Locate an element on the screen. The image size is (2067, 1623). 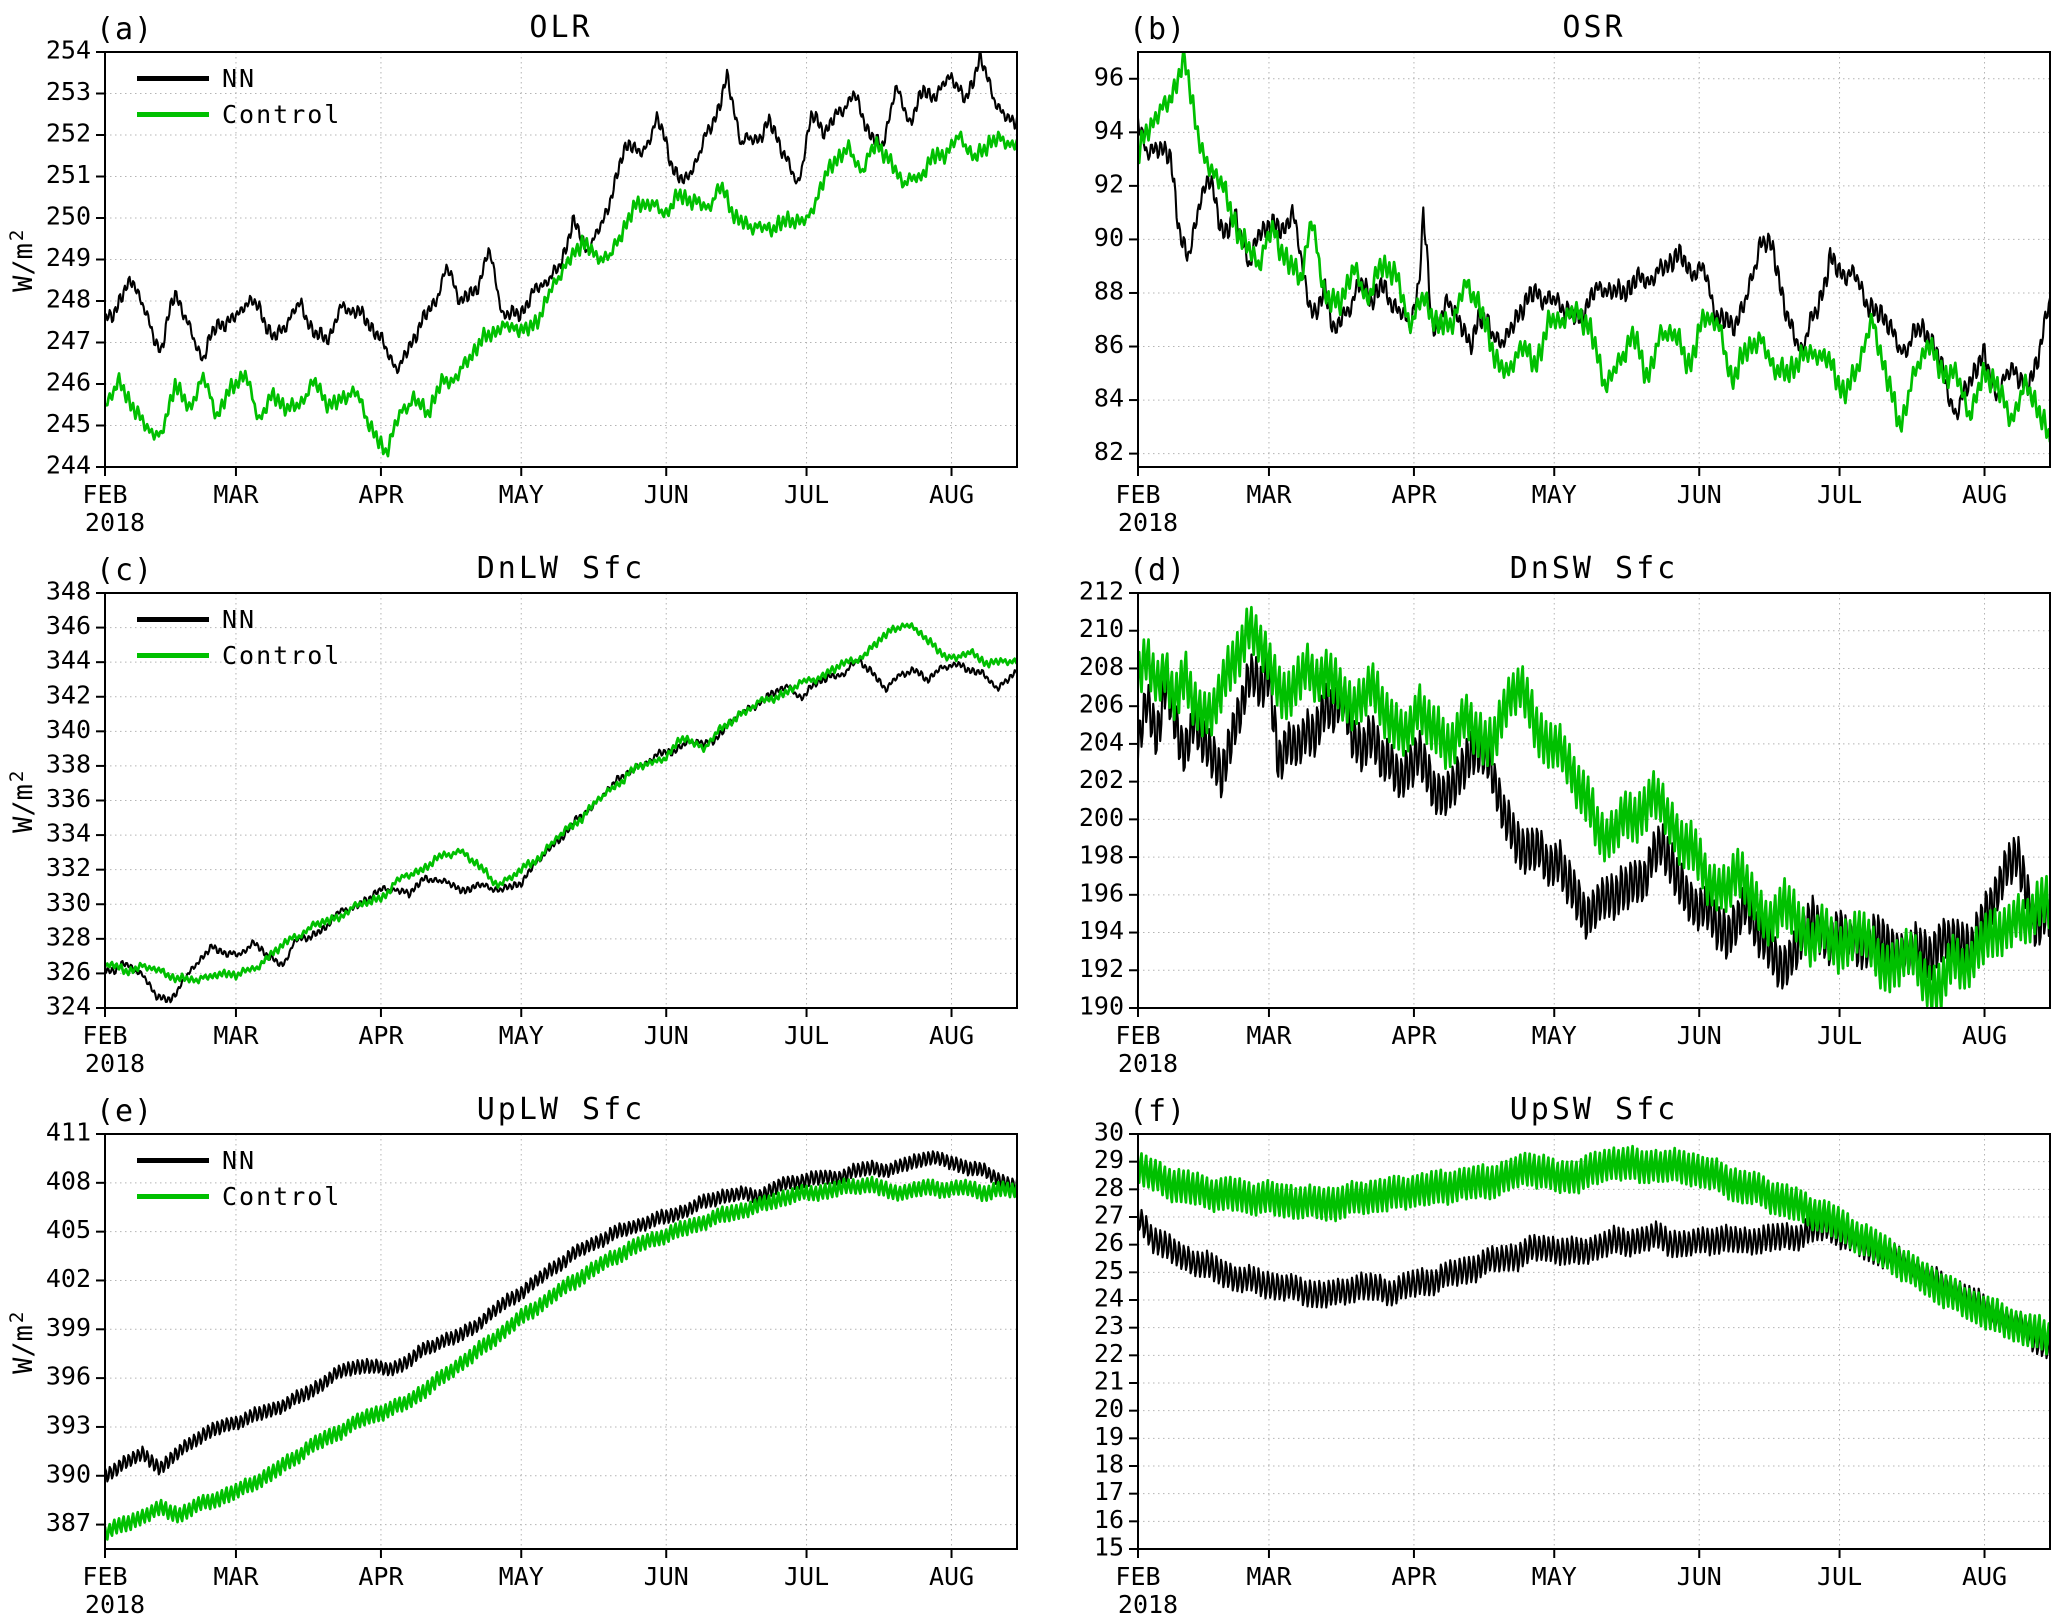
osr-chart-title: OSR is located at coordinates (1594, 27).